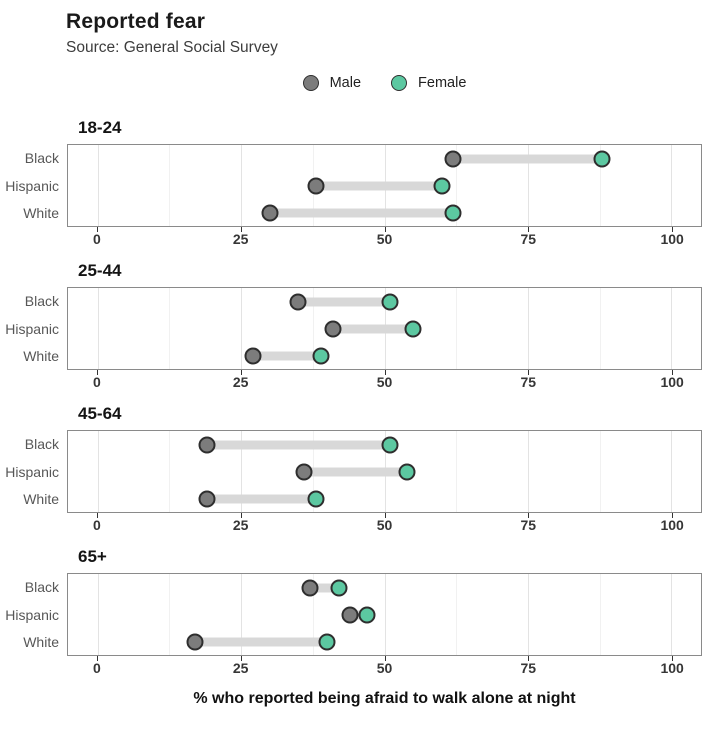  Describe the element at coordinates (41, 213) in the screenshot. I see `y-label-white: White` at that location.